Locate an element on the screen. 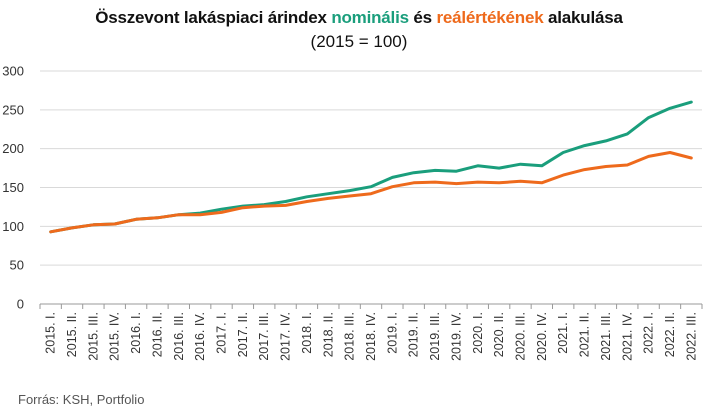 Image resolution: width=718 pixels, height=415 pixels. x-tick-label: 2021. I. is located at coordinates (563, 333).